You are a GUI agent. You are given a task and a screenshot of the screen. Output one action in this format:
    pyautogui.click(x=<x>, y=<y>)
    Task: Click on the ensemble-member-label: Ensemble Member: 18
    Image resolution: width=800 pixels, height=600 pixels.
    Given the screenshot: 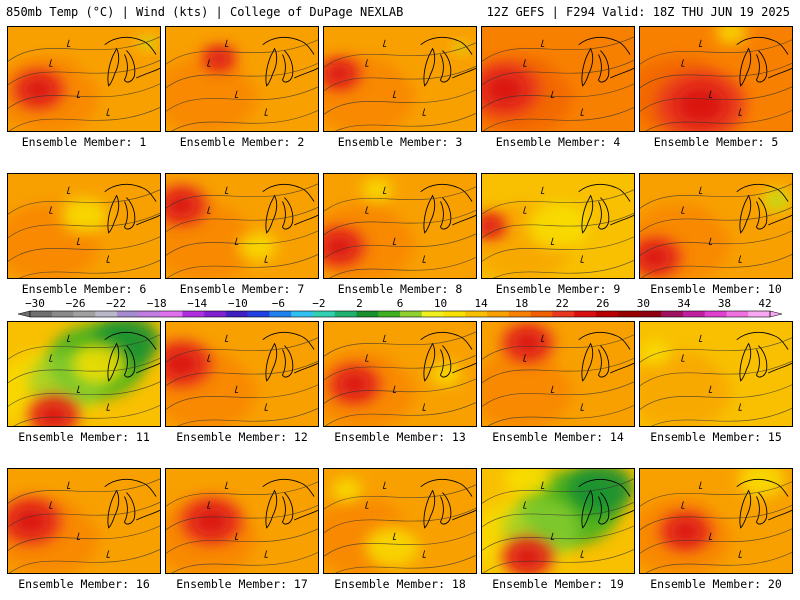 What is the action you would take?
    pyautogui.click(x=400, y=584)
    